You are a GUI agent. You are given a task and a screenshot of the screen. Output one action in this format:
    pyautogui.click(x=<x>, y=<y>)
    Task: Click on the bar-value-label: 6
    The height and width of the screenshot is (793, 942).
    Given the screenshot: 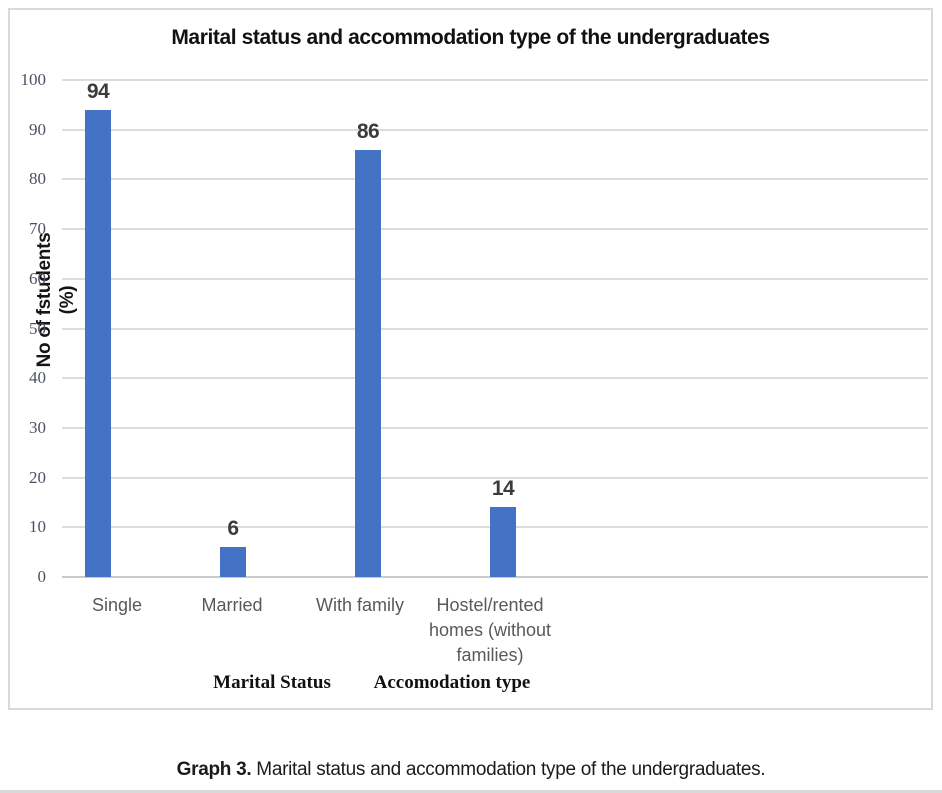 What is the action you would take?
    pyautogui.click(x=233, y=529)
    